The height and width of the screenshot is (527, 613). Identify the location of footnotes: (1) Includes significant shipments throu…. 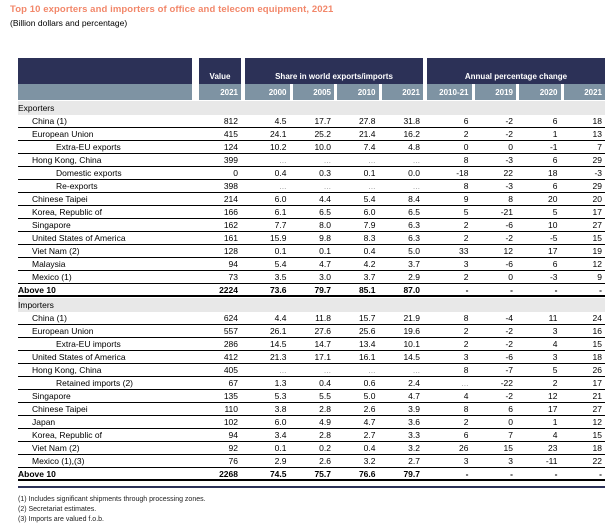
(311, 508).